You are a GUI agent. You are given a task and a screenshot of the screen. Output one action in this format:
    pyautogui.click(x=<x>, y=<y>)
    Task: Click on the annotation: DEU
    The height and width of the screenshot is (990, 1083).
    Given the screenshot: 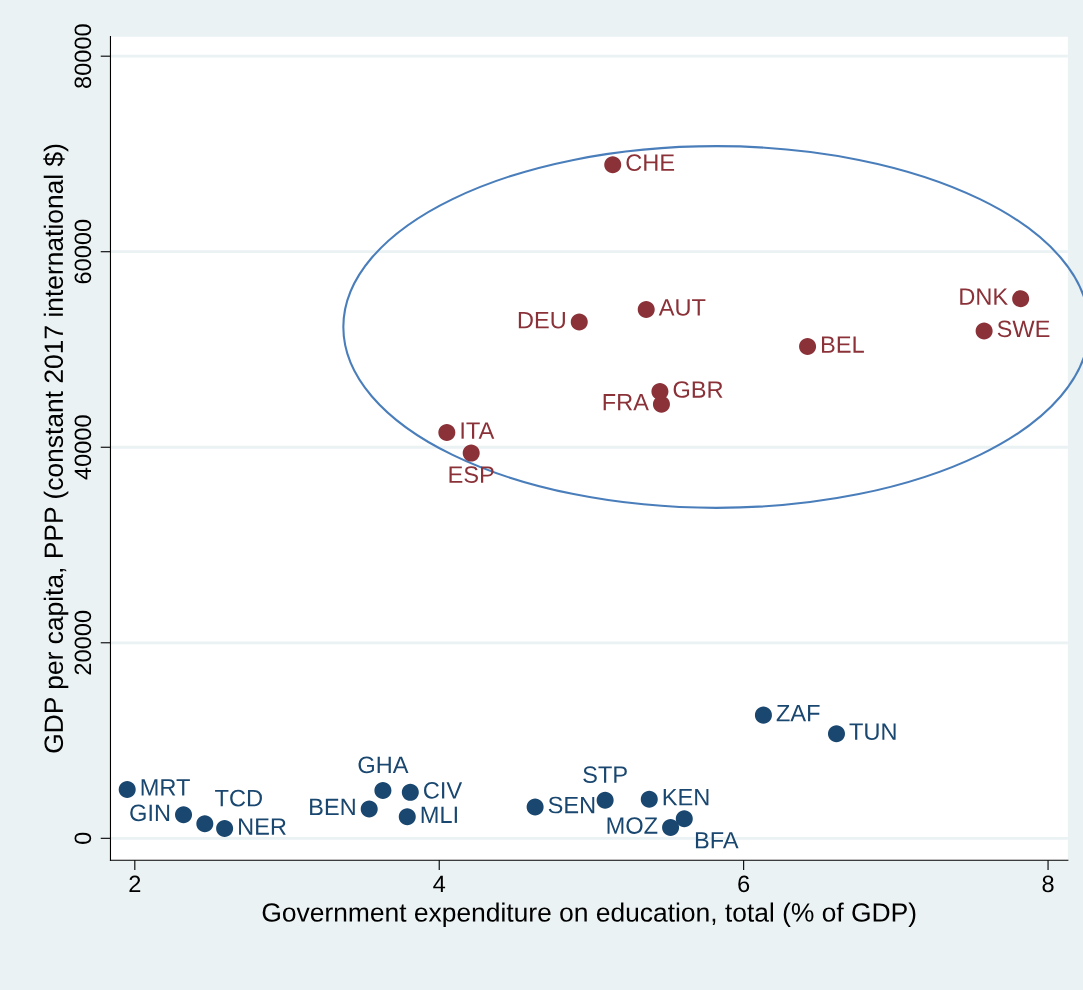 What is the action you would take?
    pyautogui.click(x=541, y=320)
    